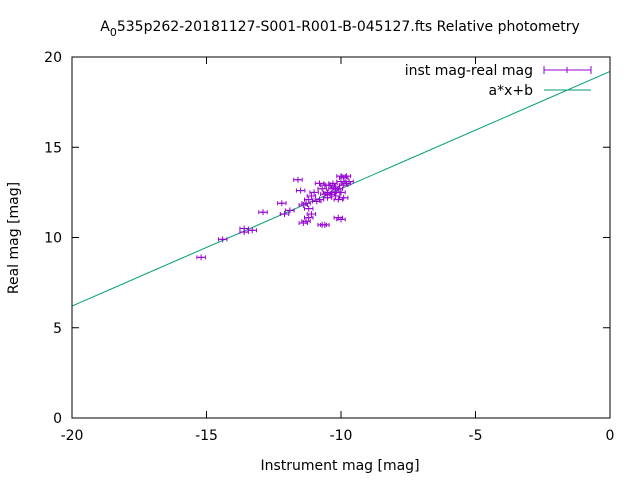 Image resolution: width=640 pixels, height=480 pixels. I want to click on y-axis-label: Real mag [mag], so click(14, 238).